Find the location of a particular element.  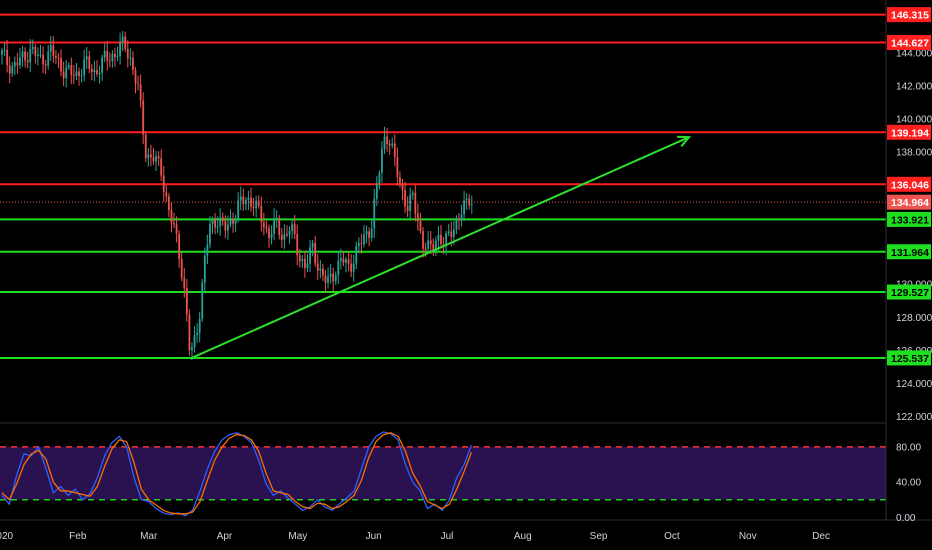

level-price-tag: 129.527 is located at coordinates (909, 292).